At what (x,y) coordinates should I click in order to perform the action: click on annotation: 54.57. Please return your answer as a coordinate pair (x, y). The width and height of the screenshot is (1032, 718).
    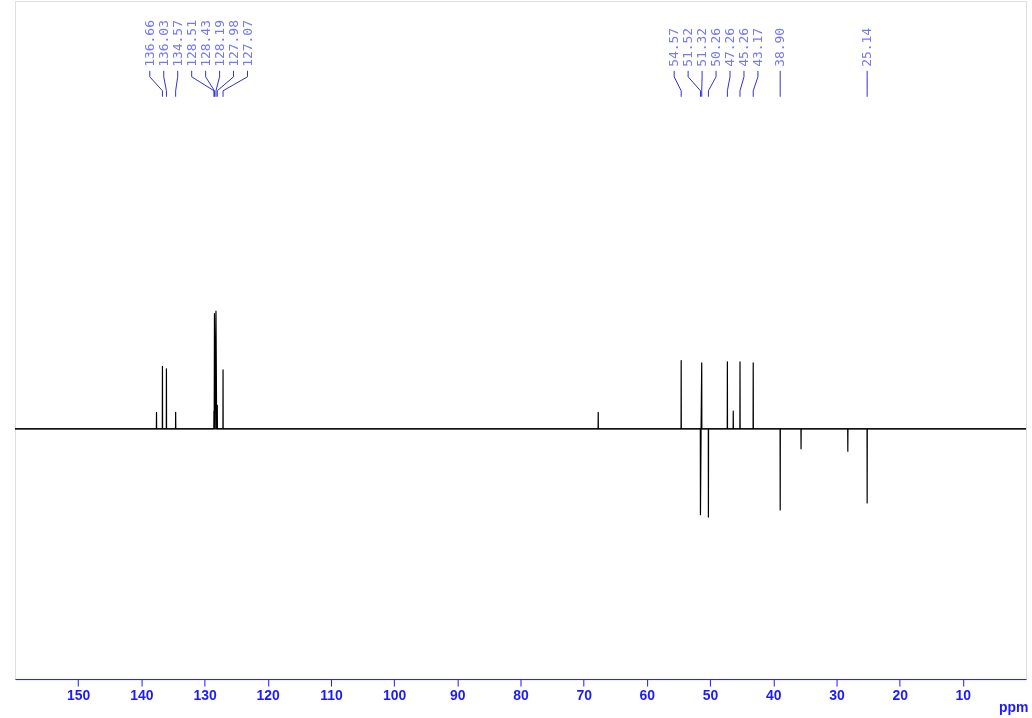
    Looking at the image, I should click on (674, 47).